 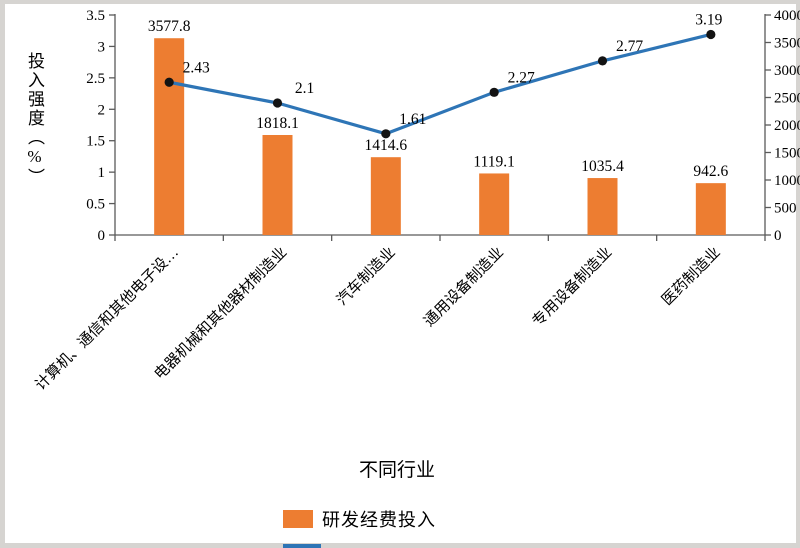 What do you see at coordinates (412, 119) in the screenshot?
I see `line-value-label: 1.61` at bounding box center [412, 119].